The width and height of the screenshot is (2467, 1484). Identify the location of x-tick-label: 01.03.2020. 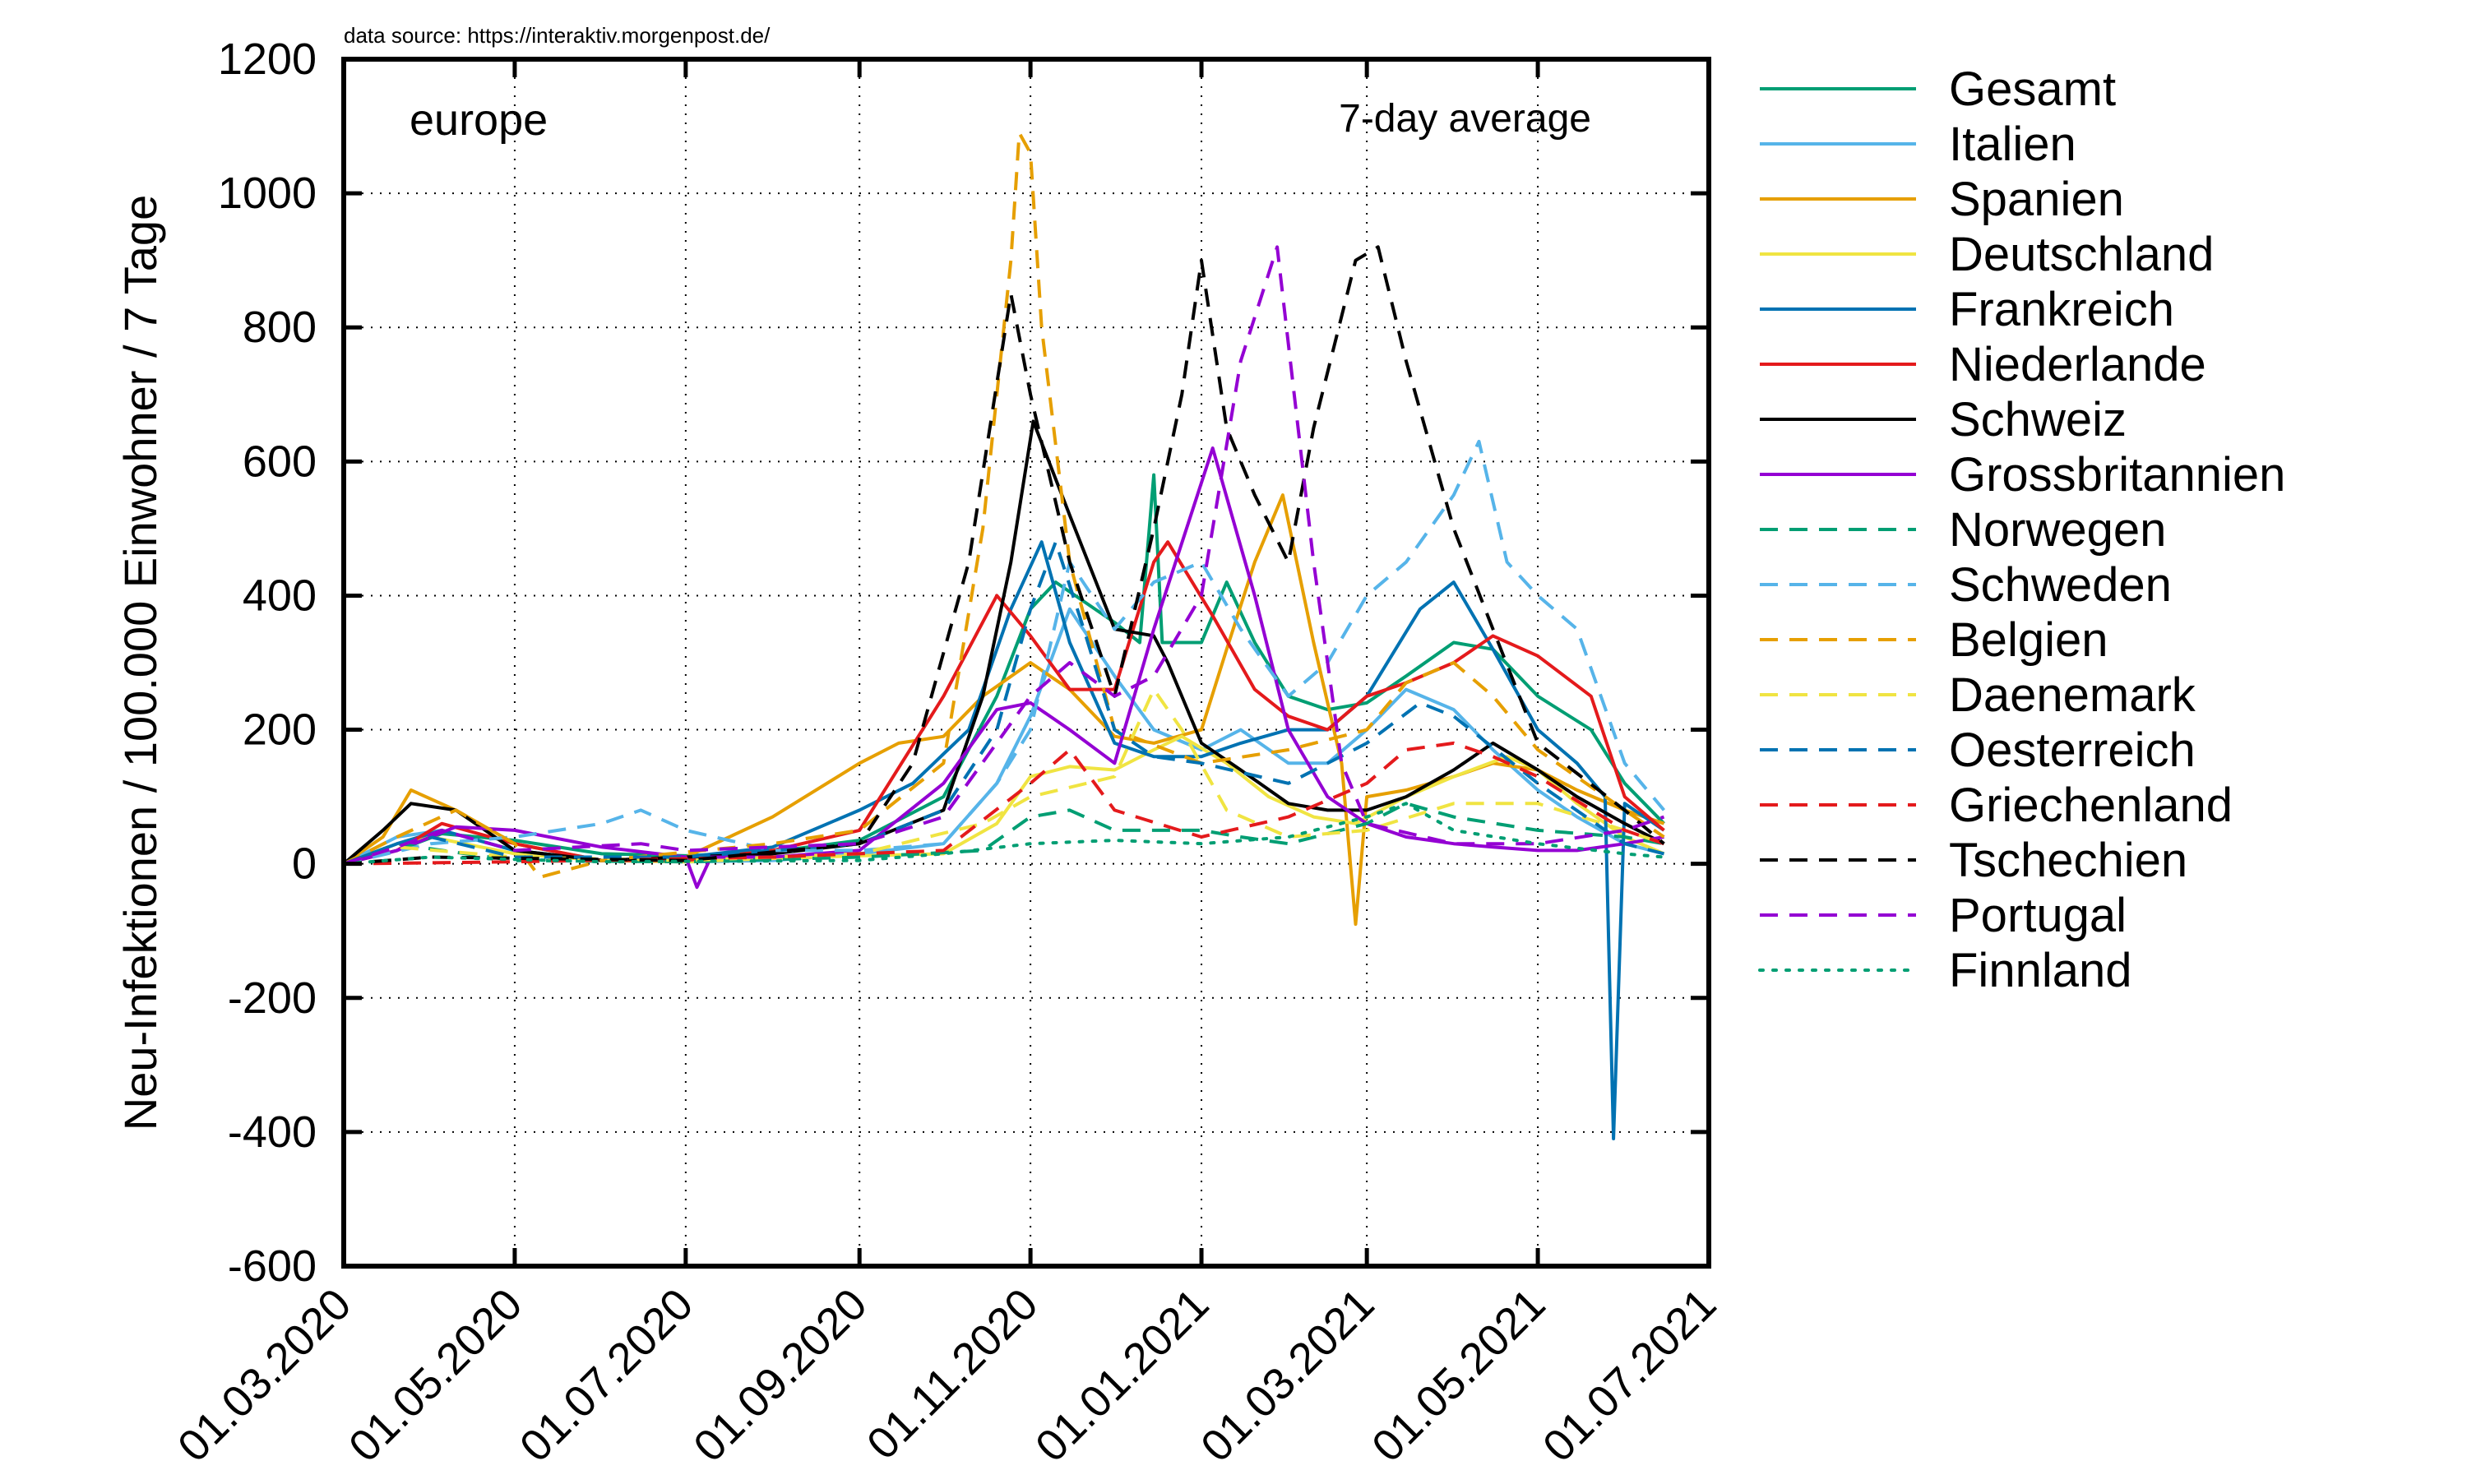
(265, 1376).